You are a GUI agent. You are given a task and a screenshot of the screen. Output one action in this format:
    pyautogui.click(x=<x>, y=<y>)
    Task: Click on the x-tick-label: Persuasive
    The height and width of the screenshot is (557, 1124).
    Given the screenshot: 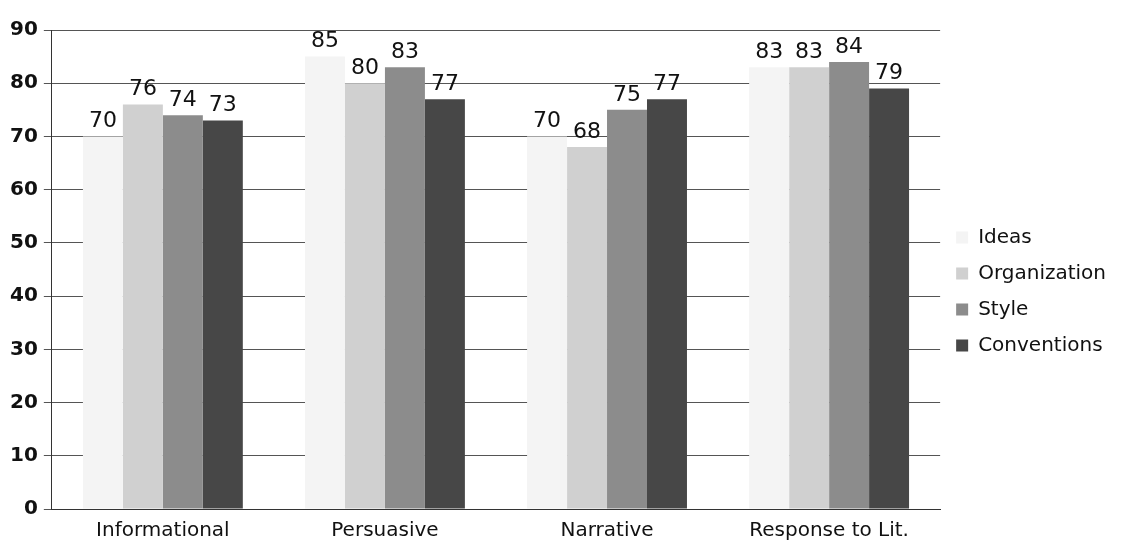 What is the action you would take?
    pyautogui.click(x=385, y=529)
    